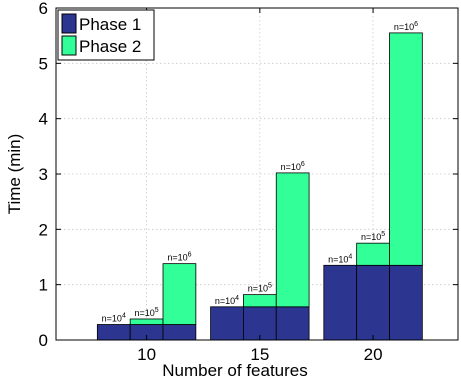  I want to click on y-tick-label: 4, so click(43, 119).